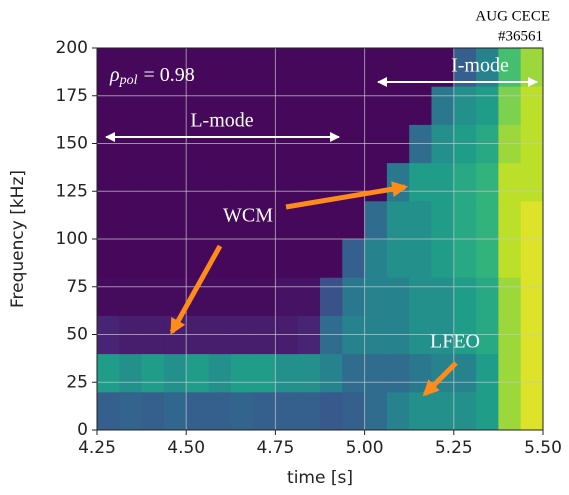 Image resolution: width=569 pixels, height=495 pixels. Describe the element at coordinates (72, 239) in the screenshot. I see `y-tick-label: 100` at that location.